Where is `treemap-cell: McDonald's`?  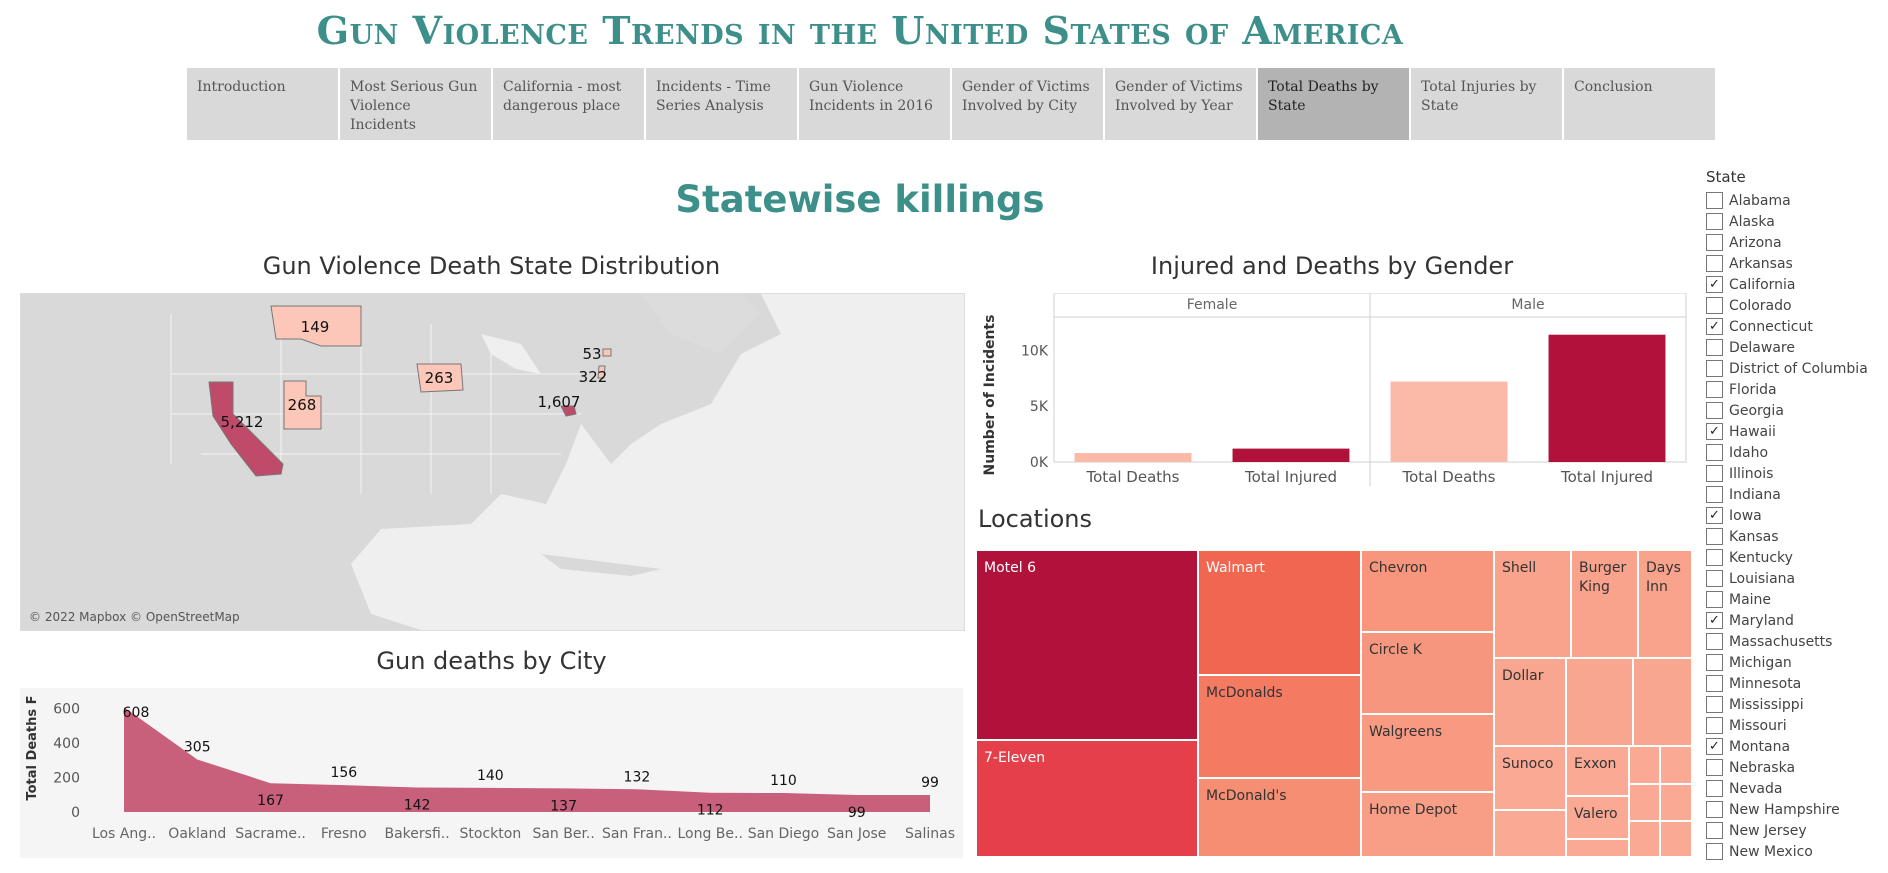 treemap-cell: McDonald's is located at coordinates (1279, 817).